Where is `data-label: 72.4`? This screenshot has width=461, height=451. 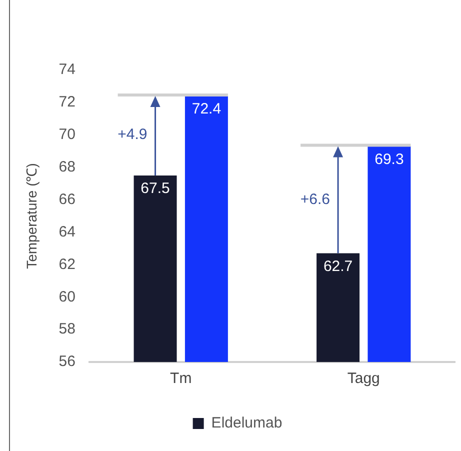
data-label: 72.4 is located at coordinates (207, 109).